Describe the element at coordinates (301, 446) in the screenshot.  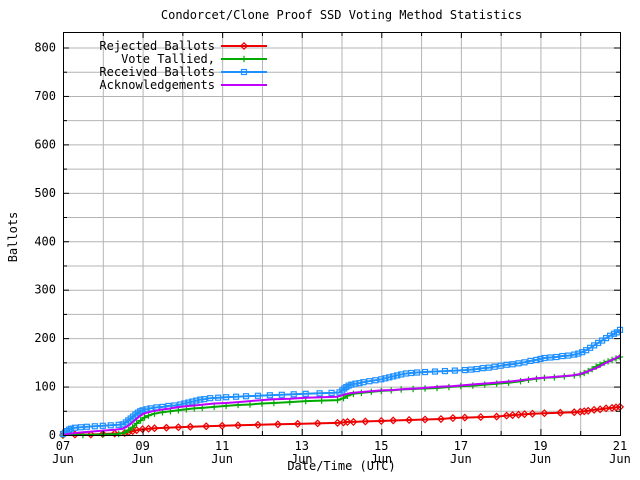
I see `svg-text: 13` at that location.